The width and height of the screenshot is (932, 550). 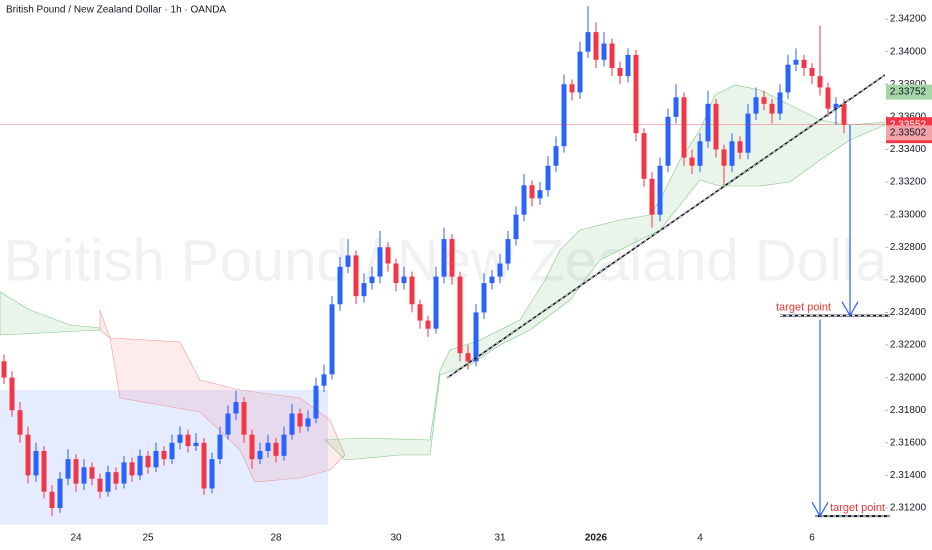 I want to click on x-tick-label: 30, so click(x=396, y=538).